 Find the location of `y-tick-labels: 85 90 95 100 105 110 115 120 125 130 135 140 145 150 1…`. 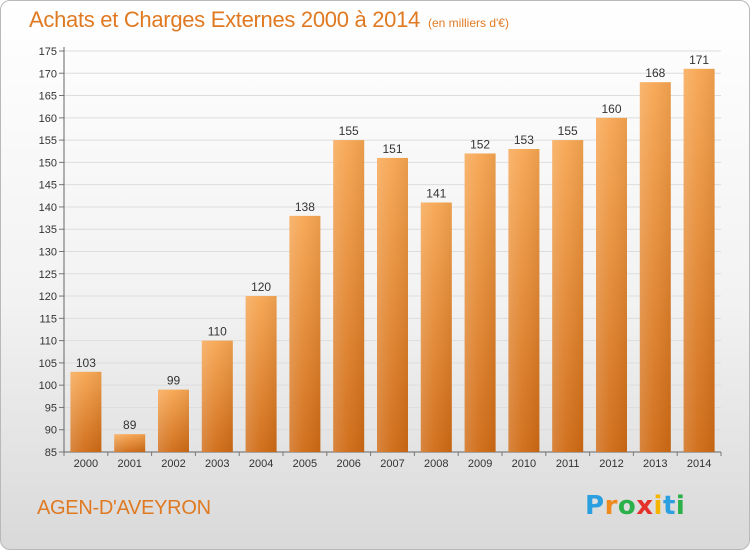

y-tick-labels: 85 90 95 100 105 110 115 120 125 130 135 140 145 150 1… is located at coordinates (48, 252).